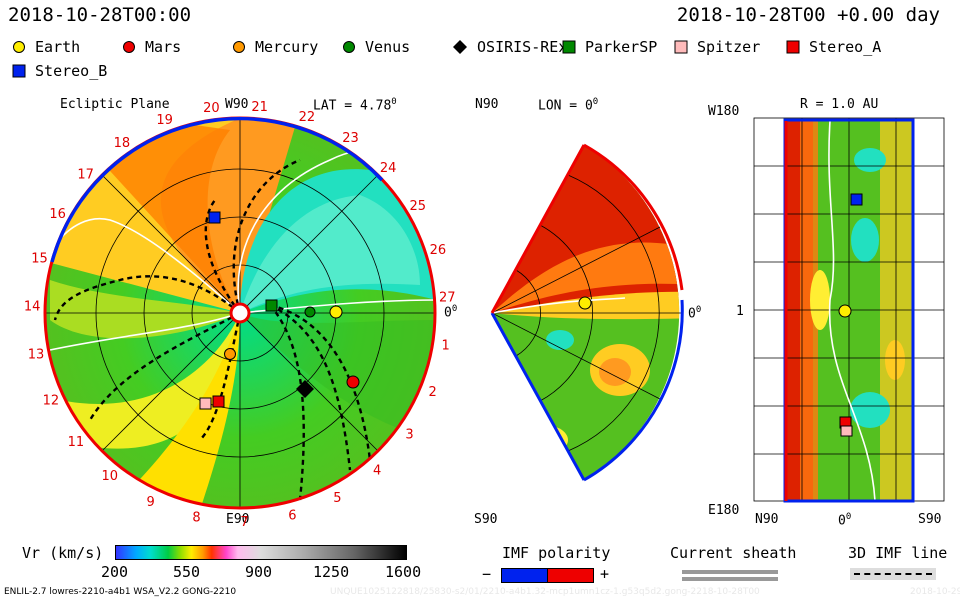 Image resolution: width=960 pixels, height=600 pixels. I want to click on colorbar-tick-4: 1600, so click(403, 572).